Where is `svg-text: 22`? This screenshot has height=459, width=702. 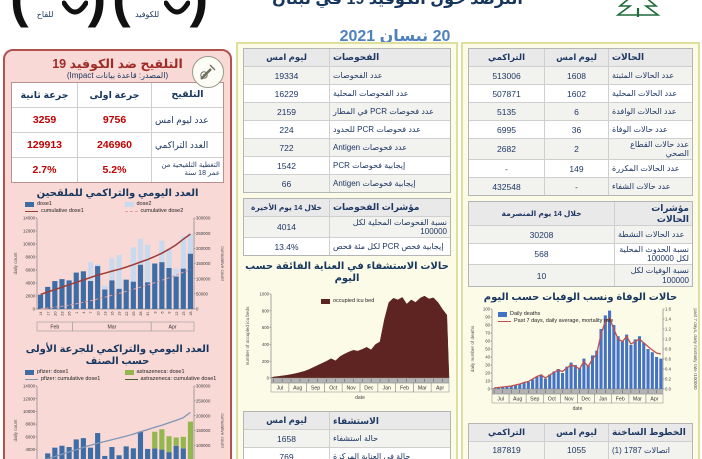 svg-text: 22 is located at coordinates (127, 314).